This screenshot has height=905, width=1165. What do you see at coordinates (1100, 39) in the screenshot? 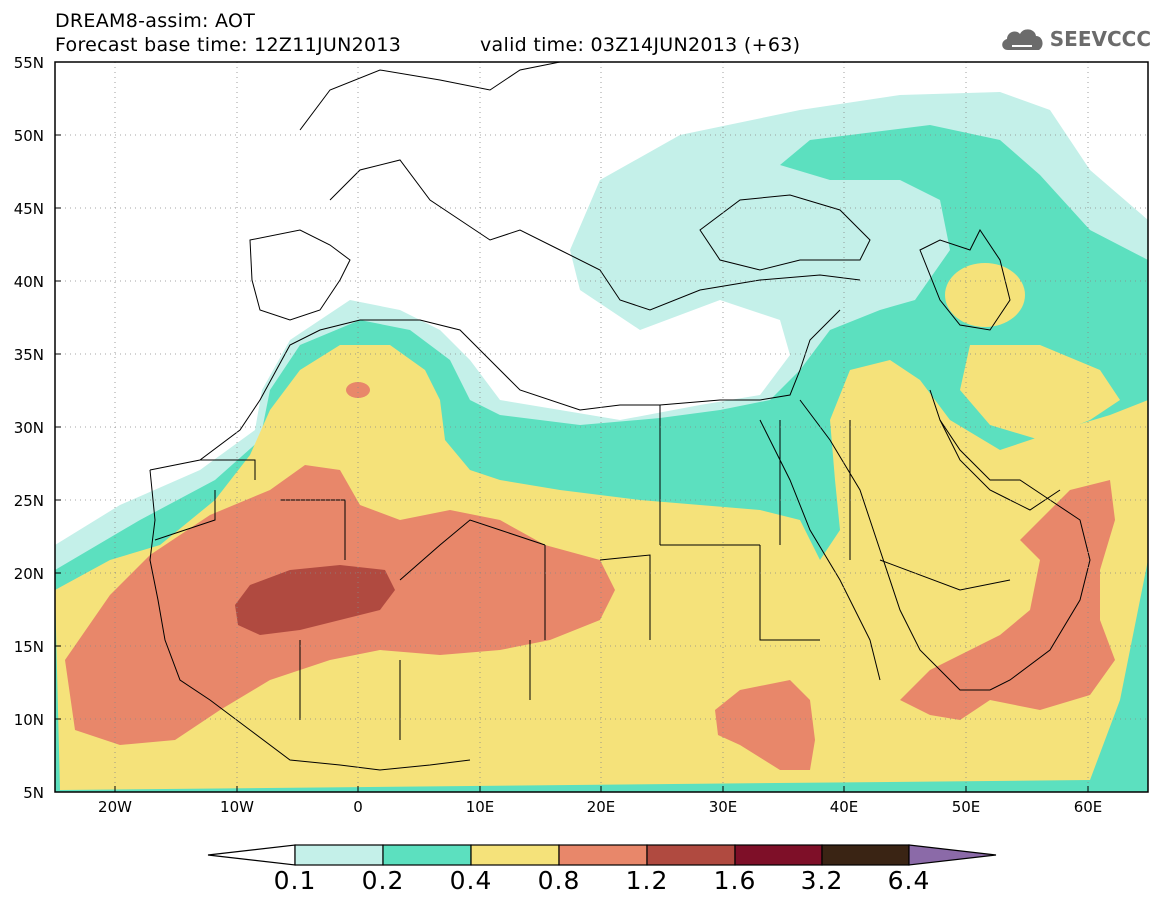
I see `logo-text: SEEVCCC` at bounding box center [1100, 39].